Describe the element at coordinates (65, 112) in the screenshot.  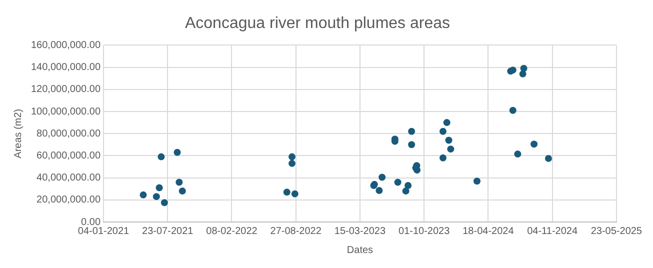
I see `y-tick-label: 100,000,000.00` at that location.